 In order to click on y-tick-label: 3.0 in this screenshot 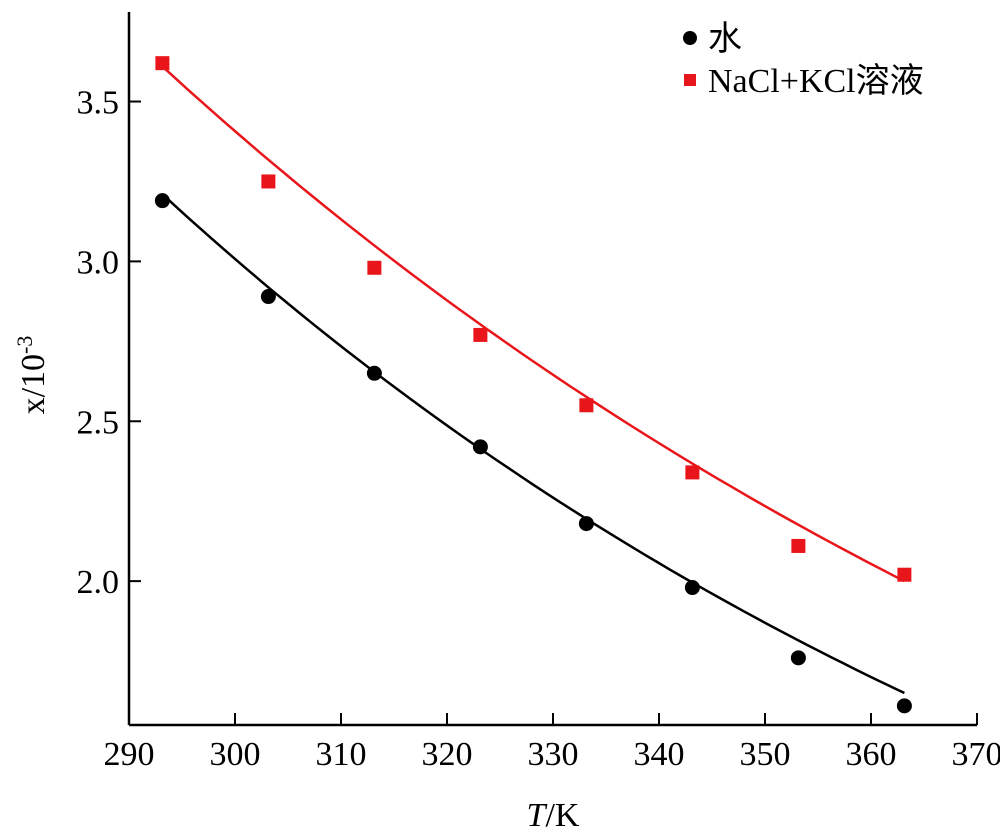, I will do `click(98, 262)`.